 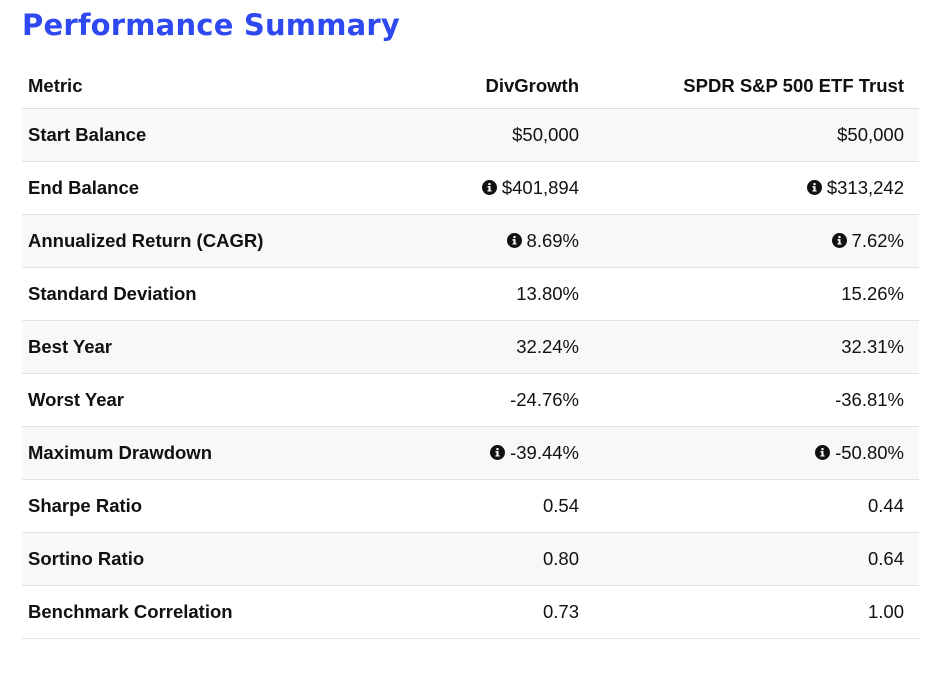 What do you see at coordinates (547, 346) in the screenshot?
I see `value-text: 32.24%` at bounding box center [547, 346].